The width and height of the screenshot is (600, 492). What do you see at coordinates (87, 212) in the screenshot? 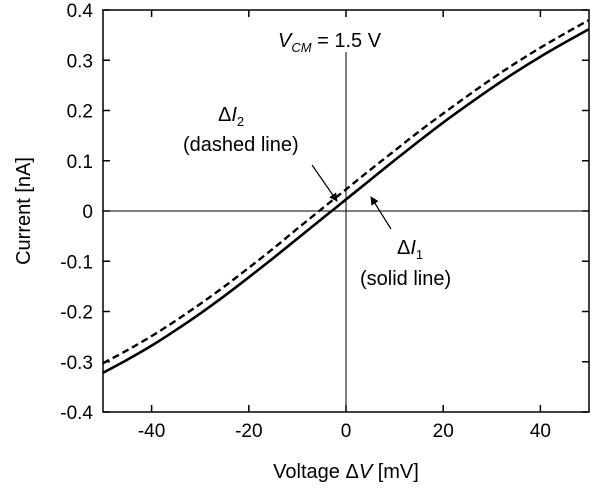
I see `y-tick-label: 0` at bounding box center [87, 212].